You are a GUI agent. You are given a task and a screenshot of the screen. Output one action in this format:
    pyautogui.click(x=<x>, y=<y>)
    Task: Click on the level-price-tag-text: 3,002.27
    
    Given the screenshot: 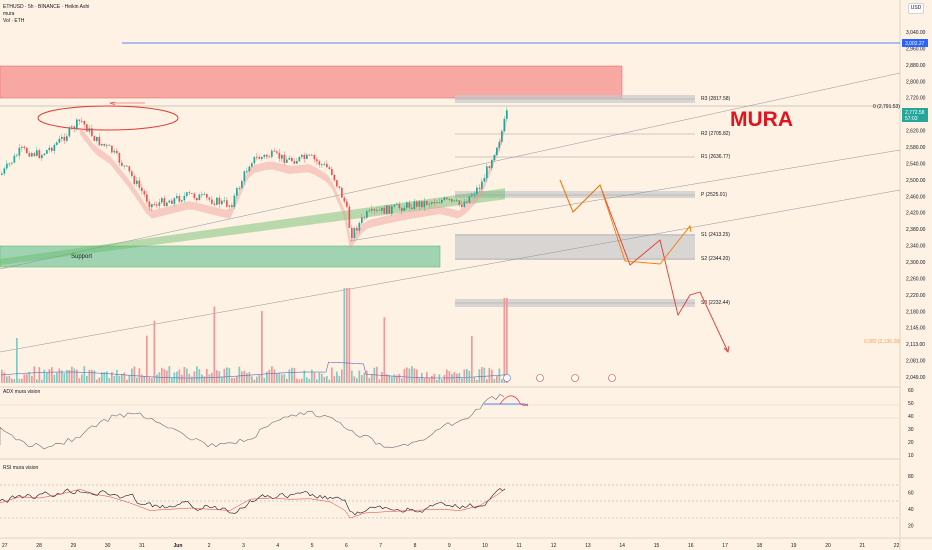 What is the action you would take?
    pyautogui.click(x=915, y=44)
    